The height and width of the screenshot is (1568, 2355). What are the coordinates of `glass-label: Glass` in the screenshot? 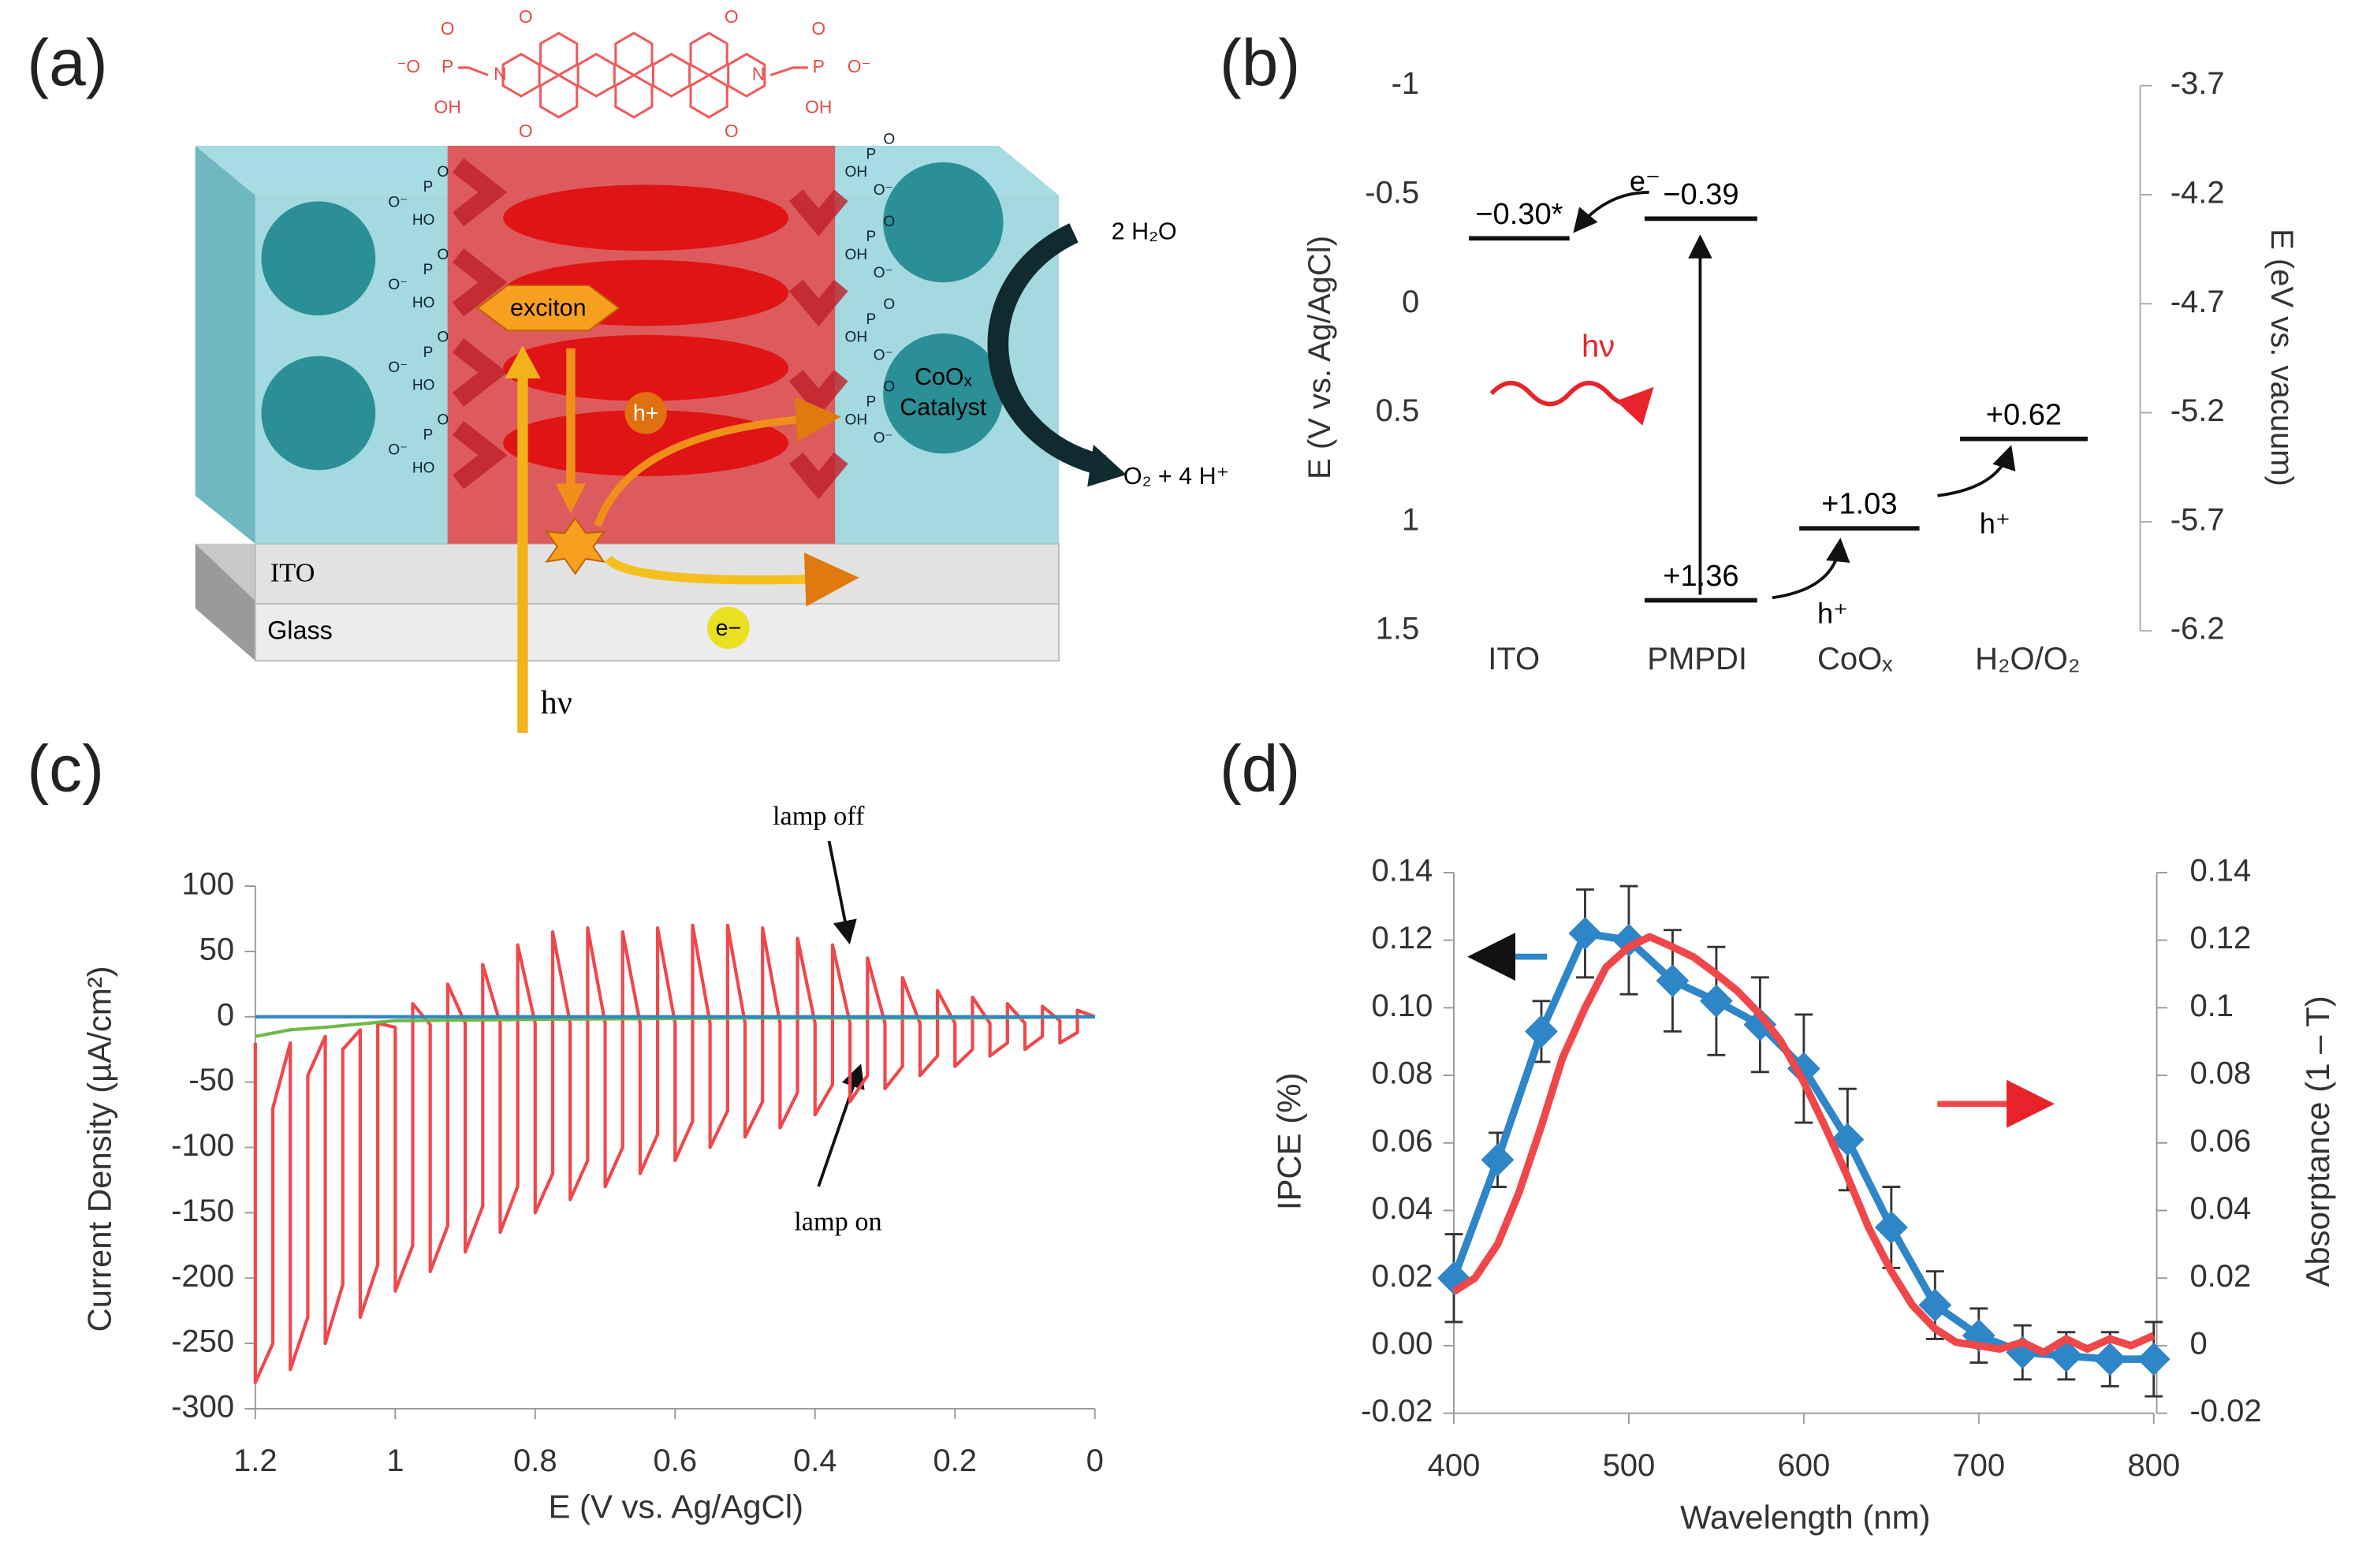 It's located at (300, 630).